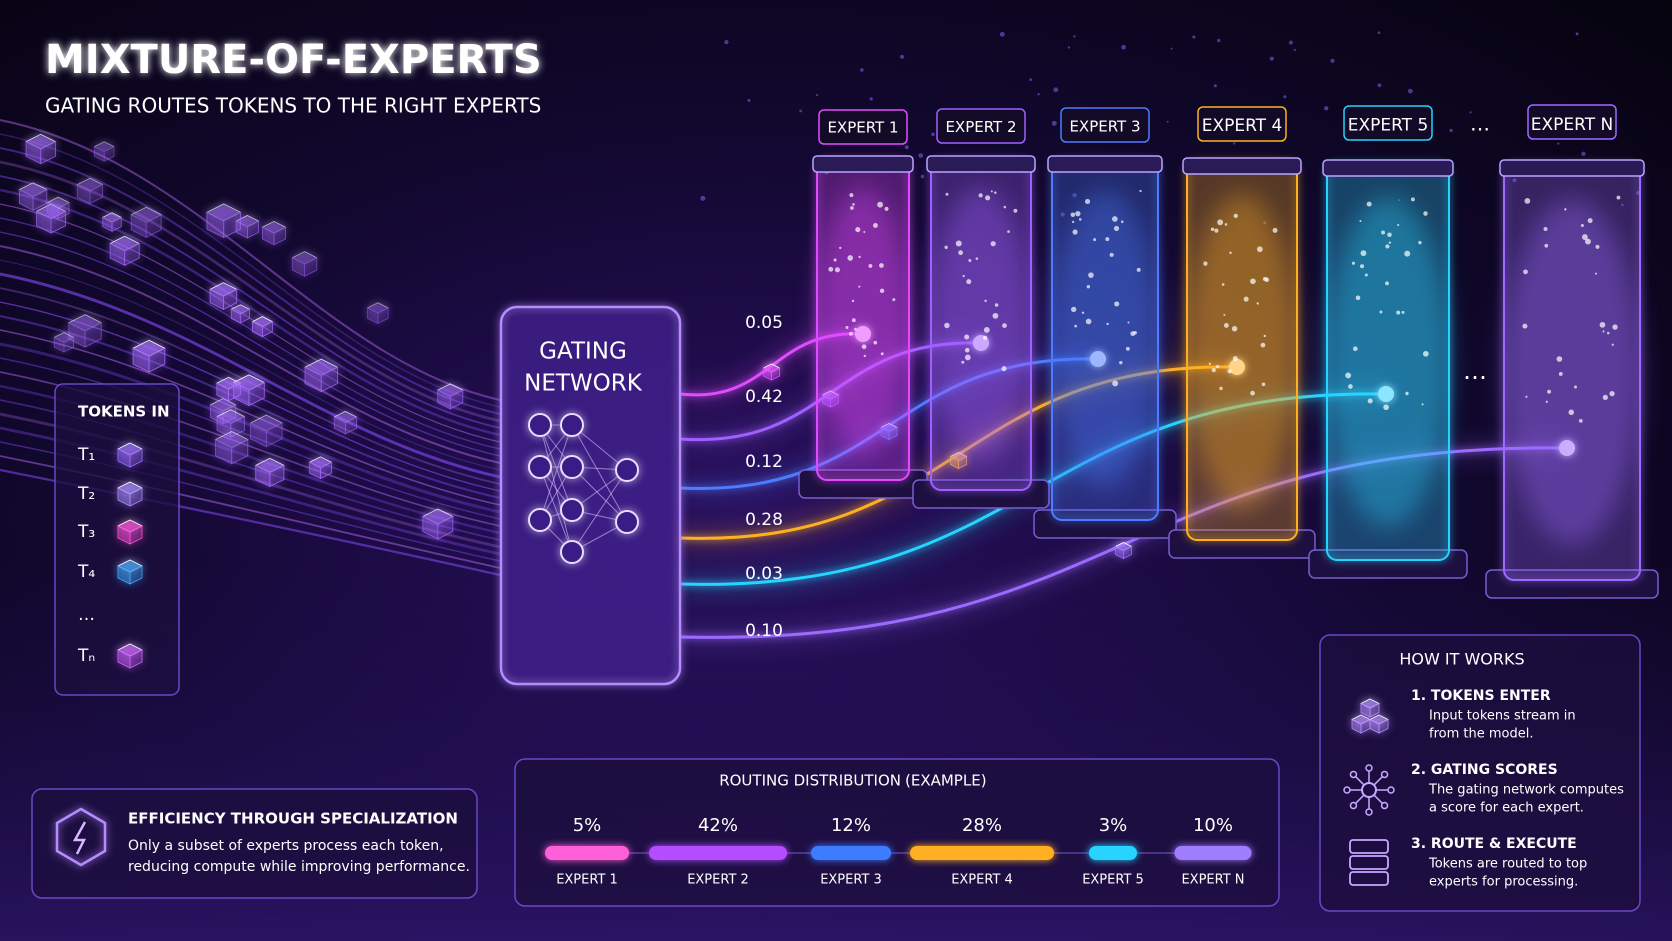  Describe the element at coordinates (86, 532) in the screenshot. I see `token-label: T₃` at that location.